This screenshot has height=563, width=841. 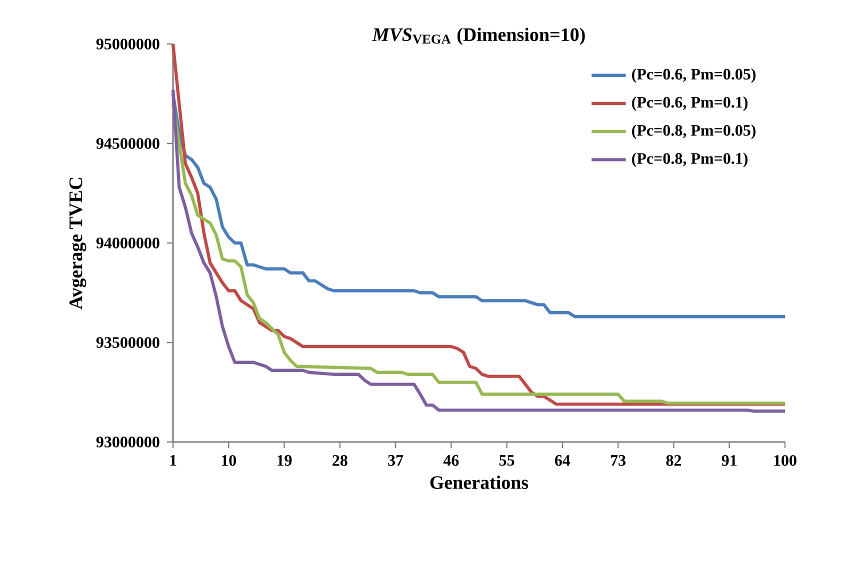 I want to click on x-tick-label: 55, so click(x=506, y=460).